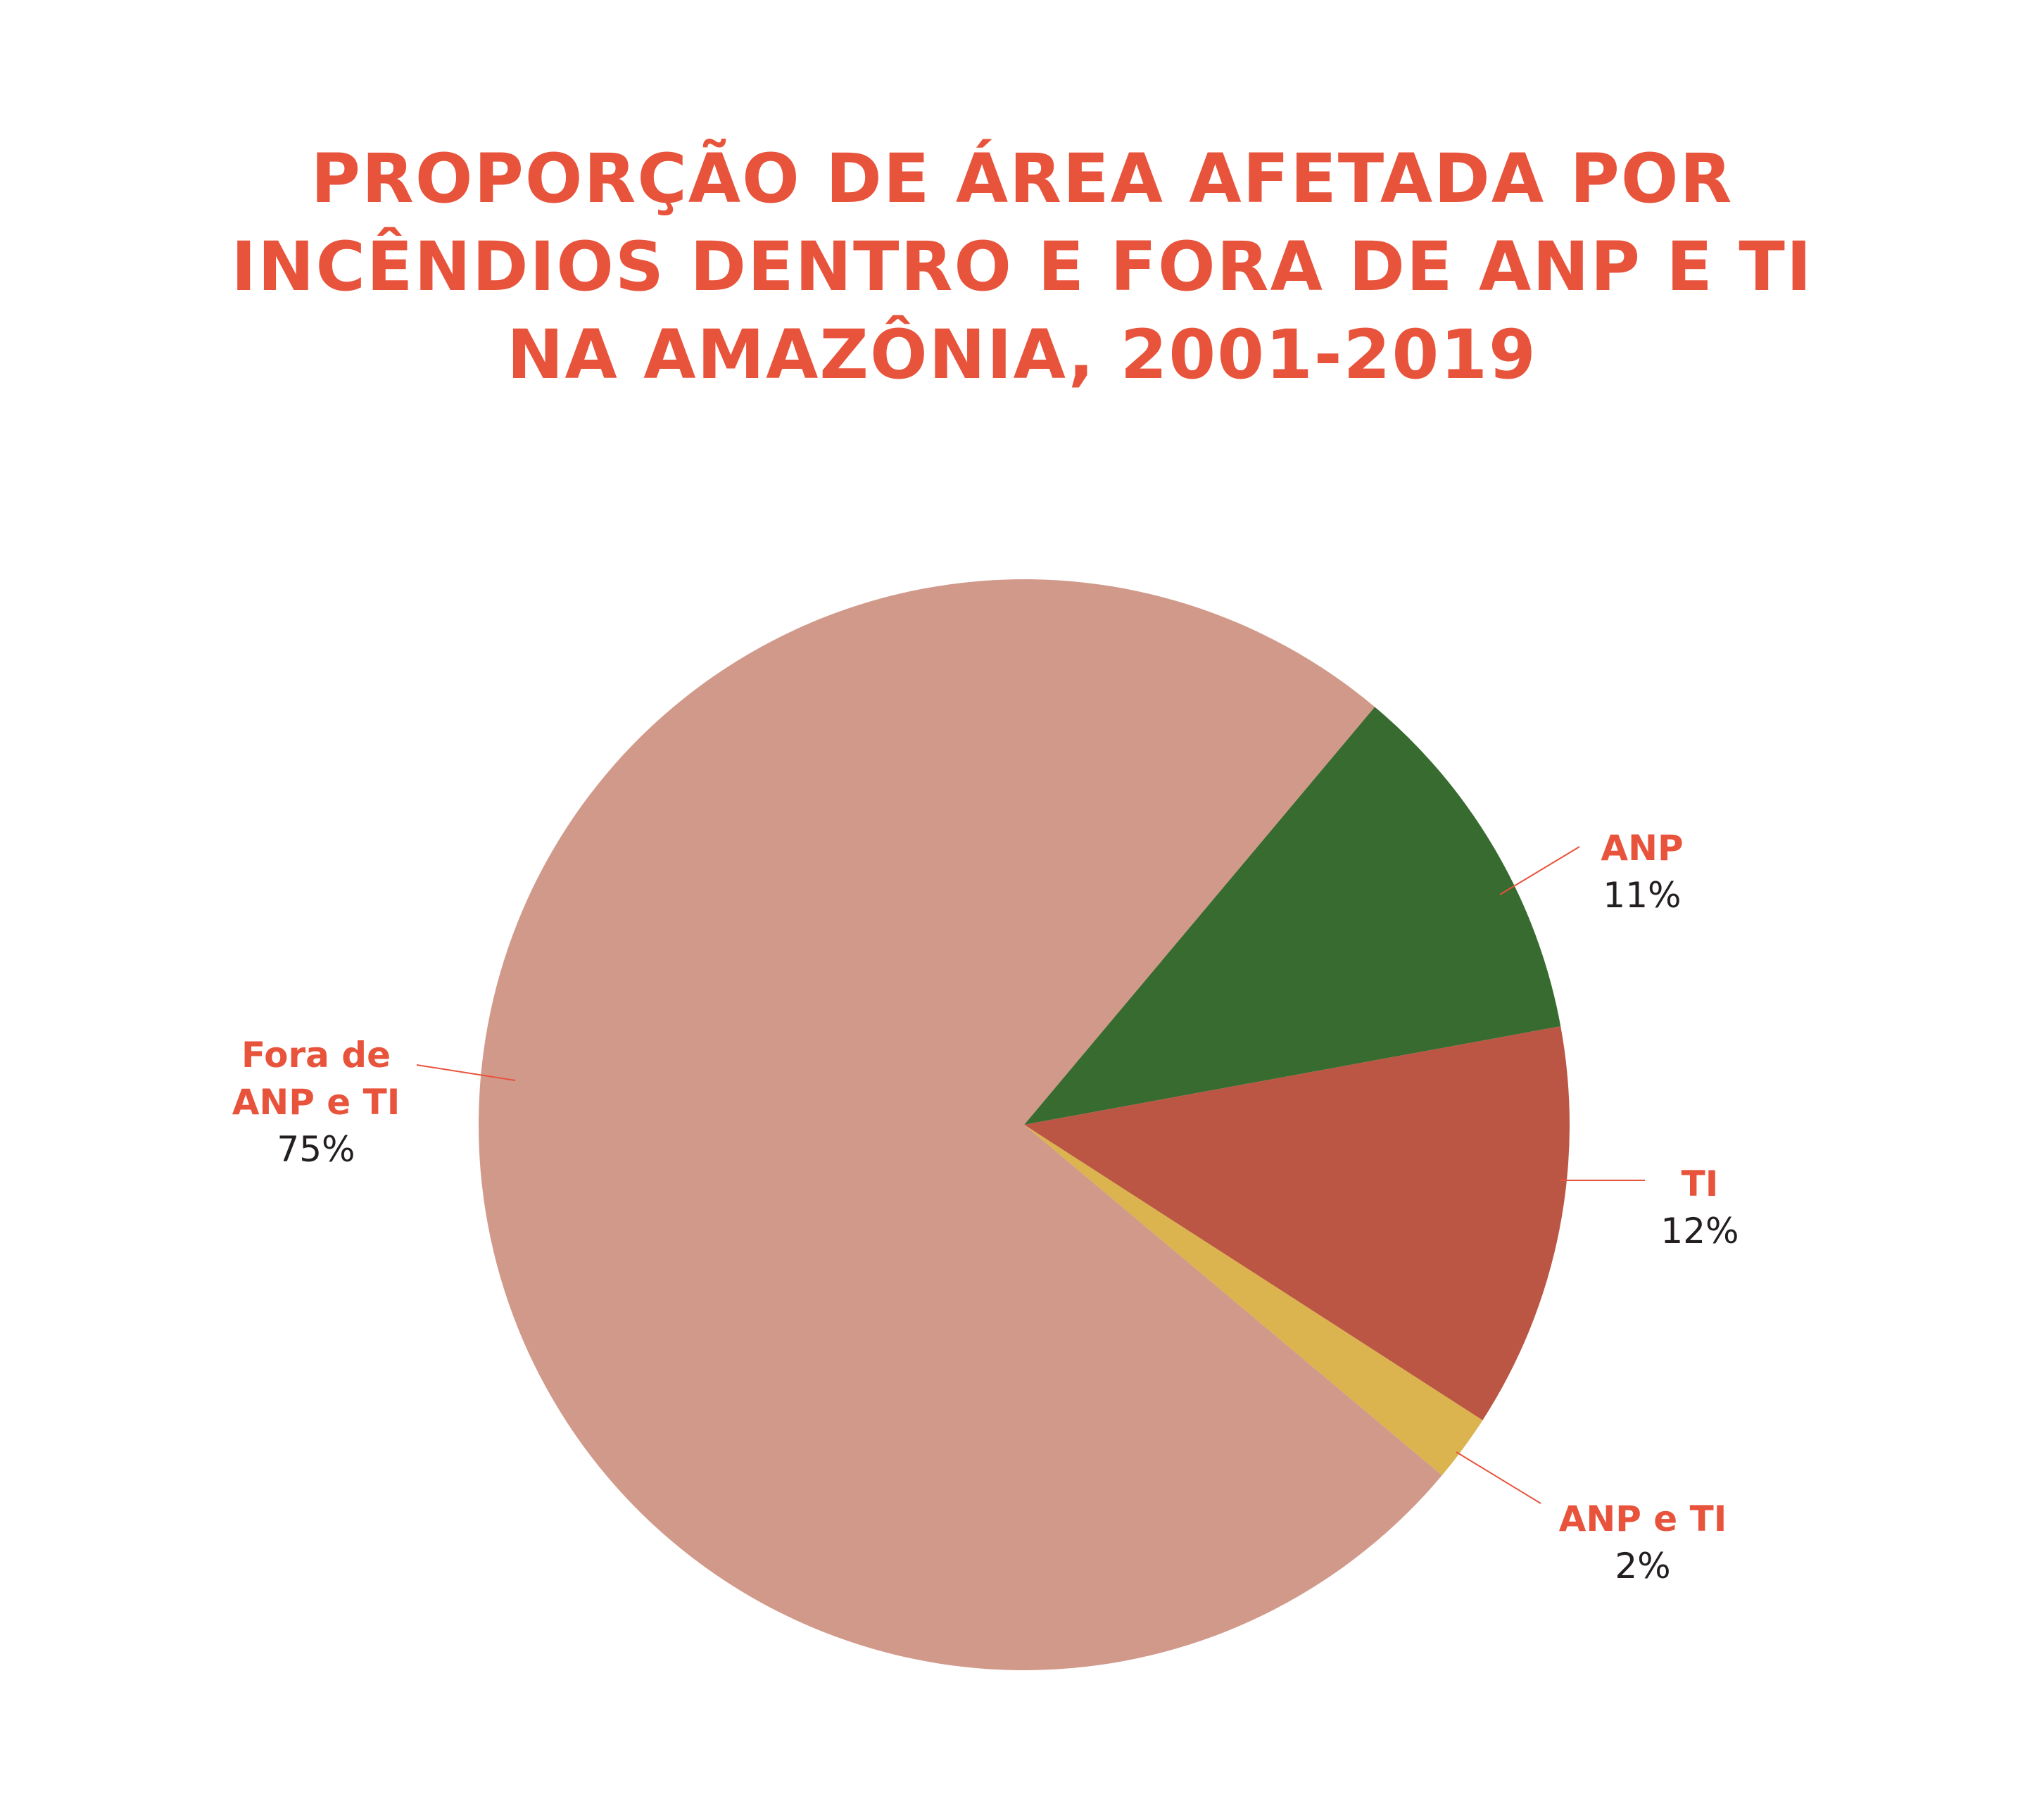 The width and height of the screenshot is (2044, 1811). Describe the element at coordinates (1643, 1518) in the screenshot. I see `slice-label-anp-e-ti-line-1: ANP e TI` at that location.